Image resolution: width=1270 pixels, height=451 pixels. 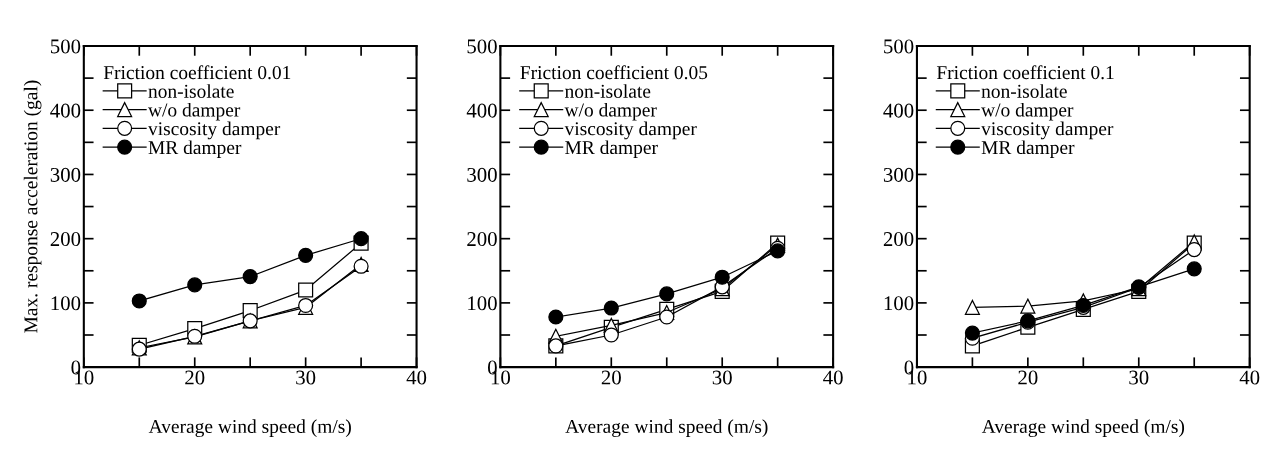 What do you see at coordinates (32, 206) in the screenshot?
I see `y-axis-title: Max. response acceleration (gal)` at bounding box center [32, 206].